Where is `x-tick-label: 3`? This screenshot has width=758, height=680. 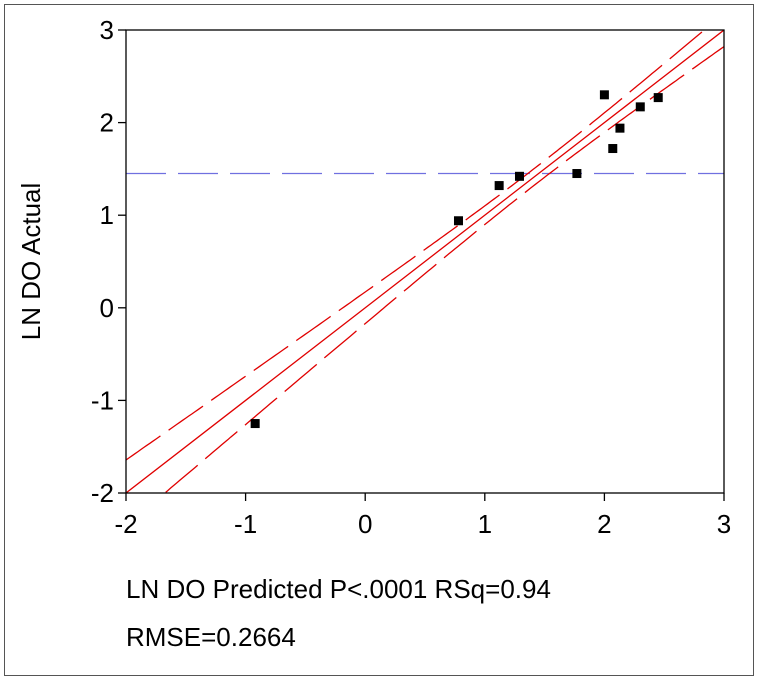
x-tick-label: 3 is located at coordinates (724, 524).